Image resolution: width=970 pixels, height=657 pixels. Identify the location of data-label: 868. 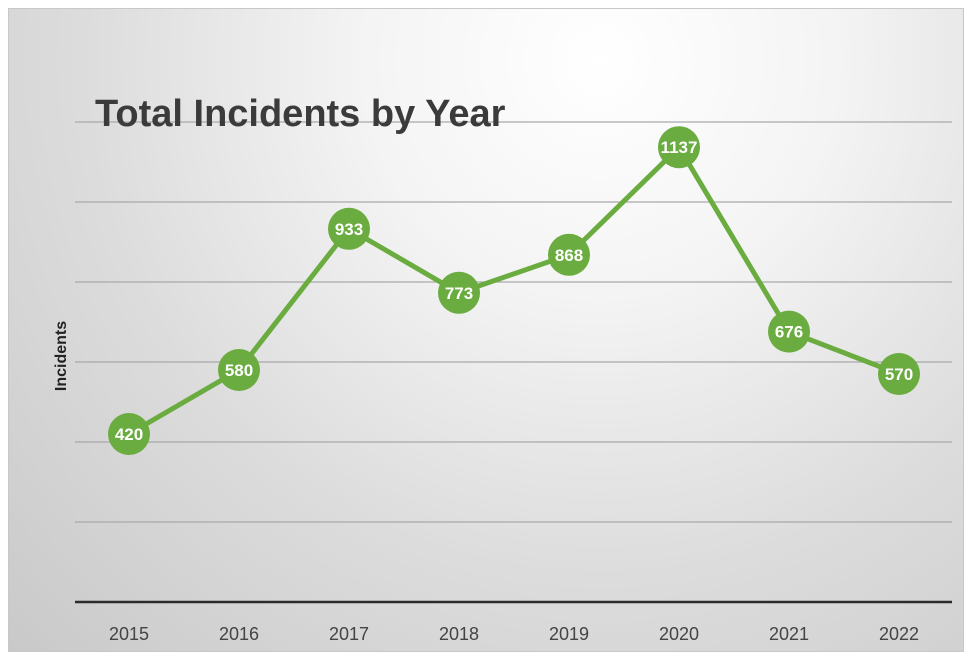
(569, 255).